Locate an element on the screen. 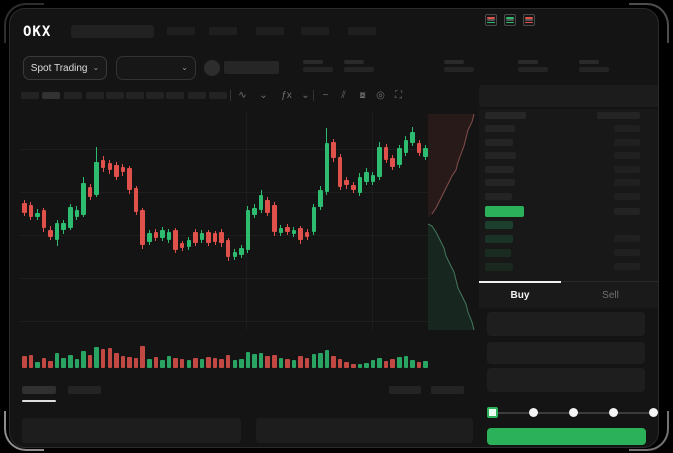 Image resolution: width=673 pixels, height=453 pixels. wave-icon: ~ is located at coordinates (325, 95).